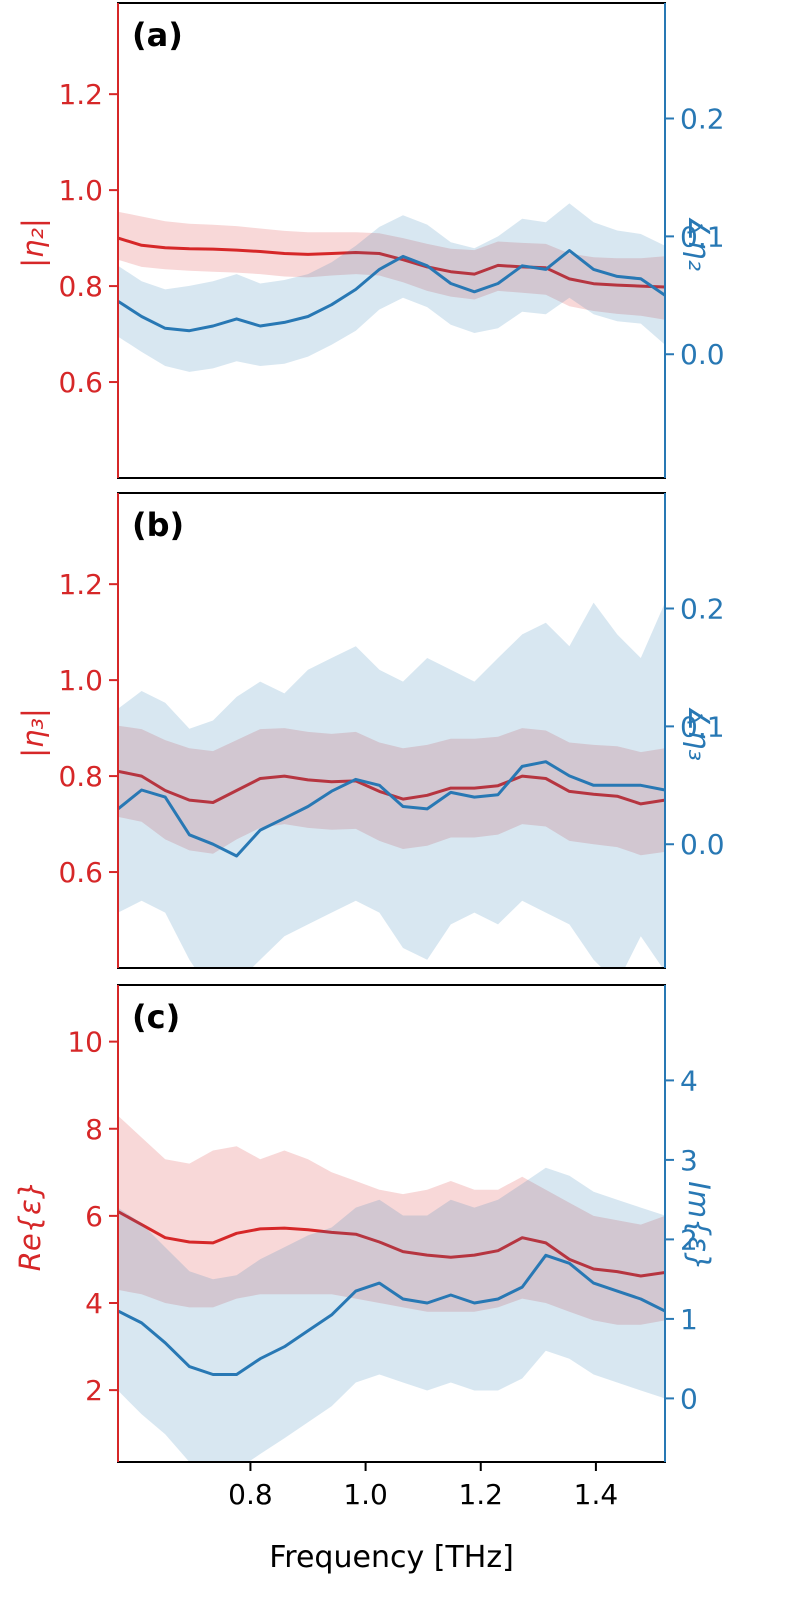 The width and height of the screenshot is (803, 1602). I want to click on panel-2-right-line, so click(391, 1314).